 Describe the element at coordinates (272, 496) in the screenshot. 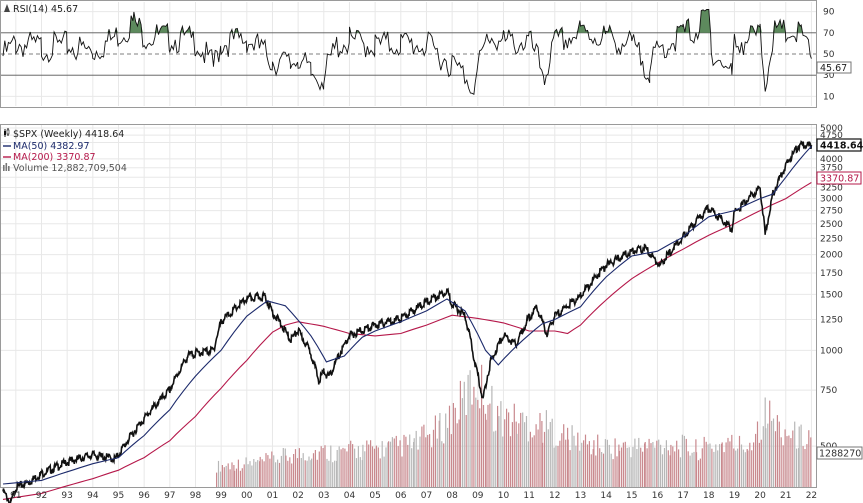

I see `x-tick-label: 01` at that location.